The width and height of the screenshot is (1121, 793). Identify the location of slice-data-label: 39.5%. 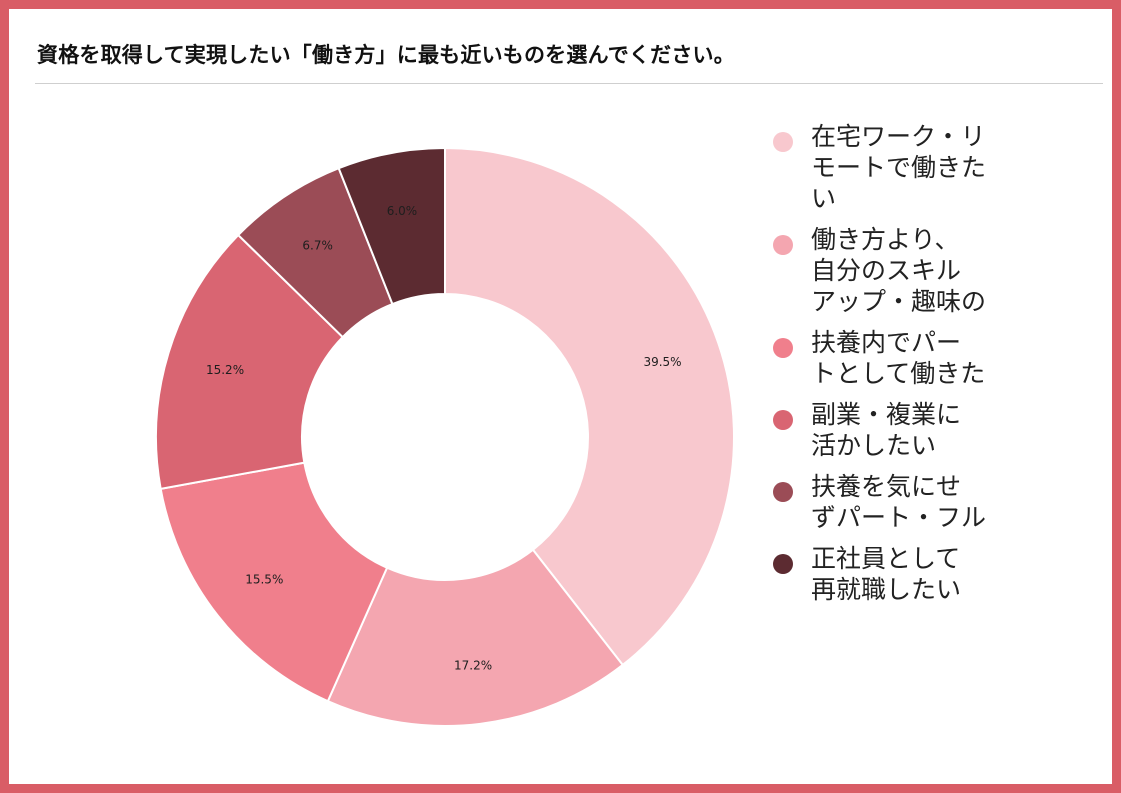
(662, 362).